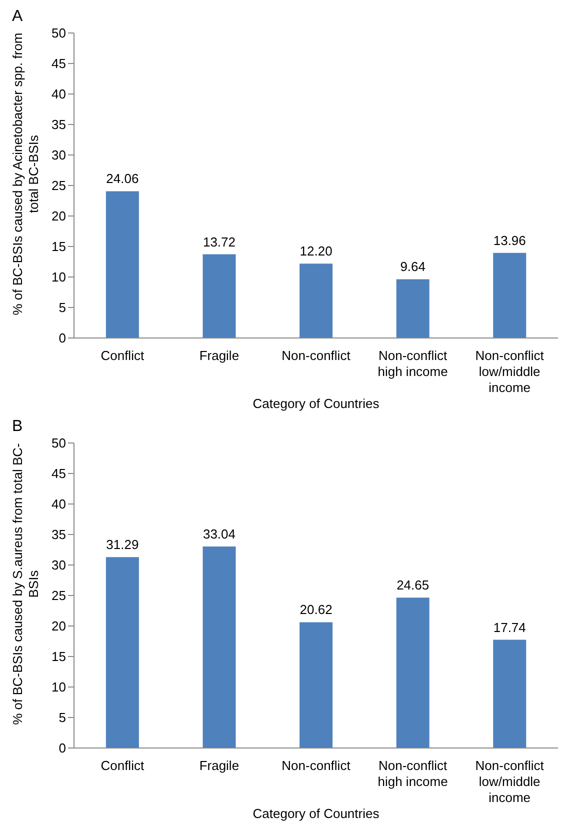  What do you see at coordinates (509, 240) in the screenshot?
I see `data-label: 13.96` at bounding box center [509, 240].